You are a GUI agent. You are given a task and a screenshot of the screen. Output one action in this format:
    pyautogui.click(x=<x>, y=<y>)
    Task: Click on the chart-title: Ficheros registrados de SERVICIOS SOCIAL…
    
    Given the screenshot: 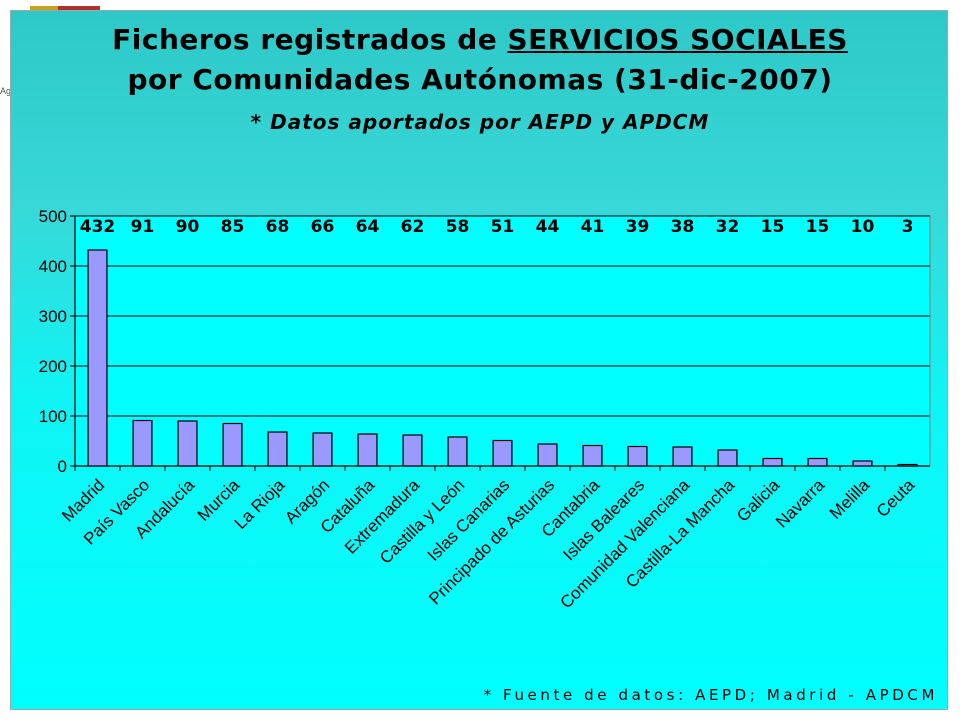 What is the action you would take?
    pyautogui.click(x=480, y=60)
    